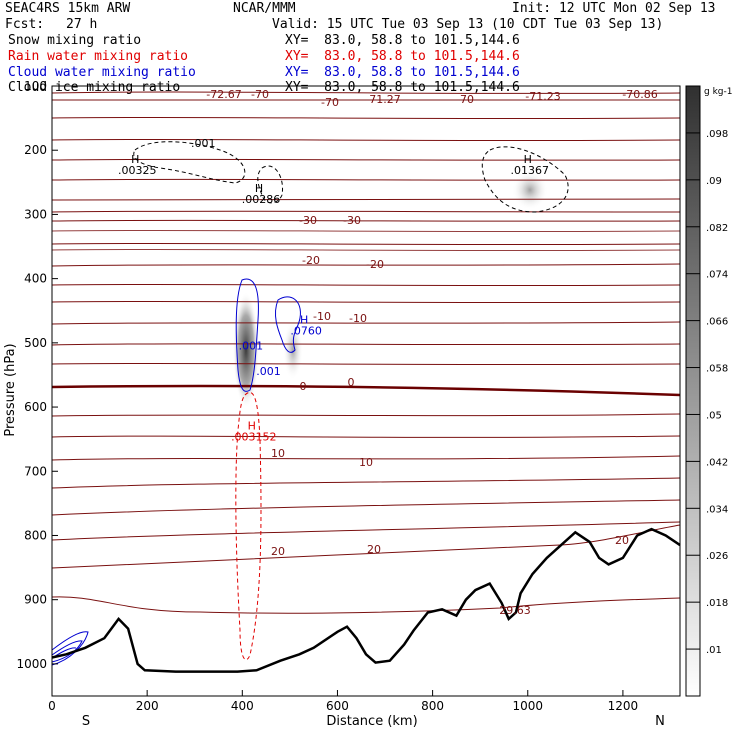 The width and height of the screenshot is (740, 740). What do you see at coordinates (530, 170) in the screenshot?
I see `mixing-ratio-value: .01367` at bounding box center [530, 170].